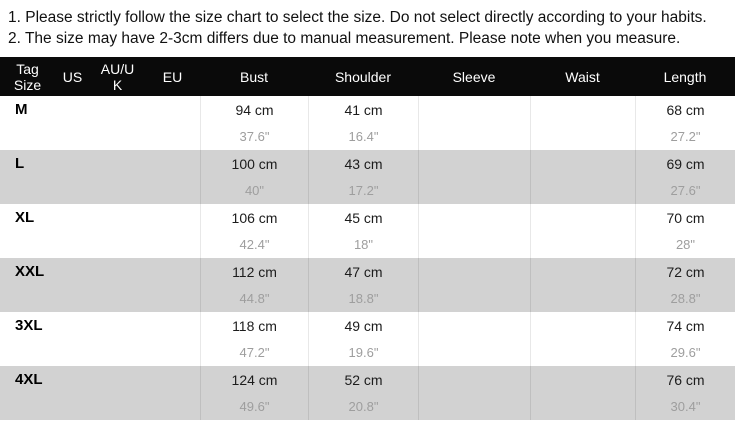 The height and width of the screenshot is (421, 735). What do you see at coordinates (30, 271) in the screenshot?
I see `size-label: XXL` at bounding box center [30, 271].